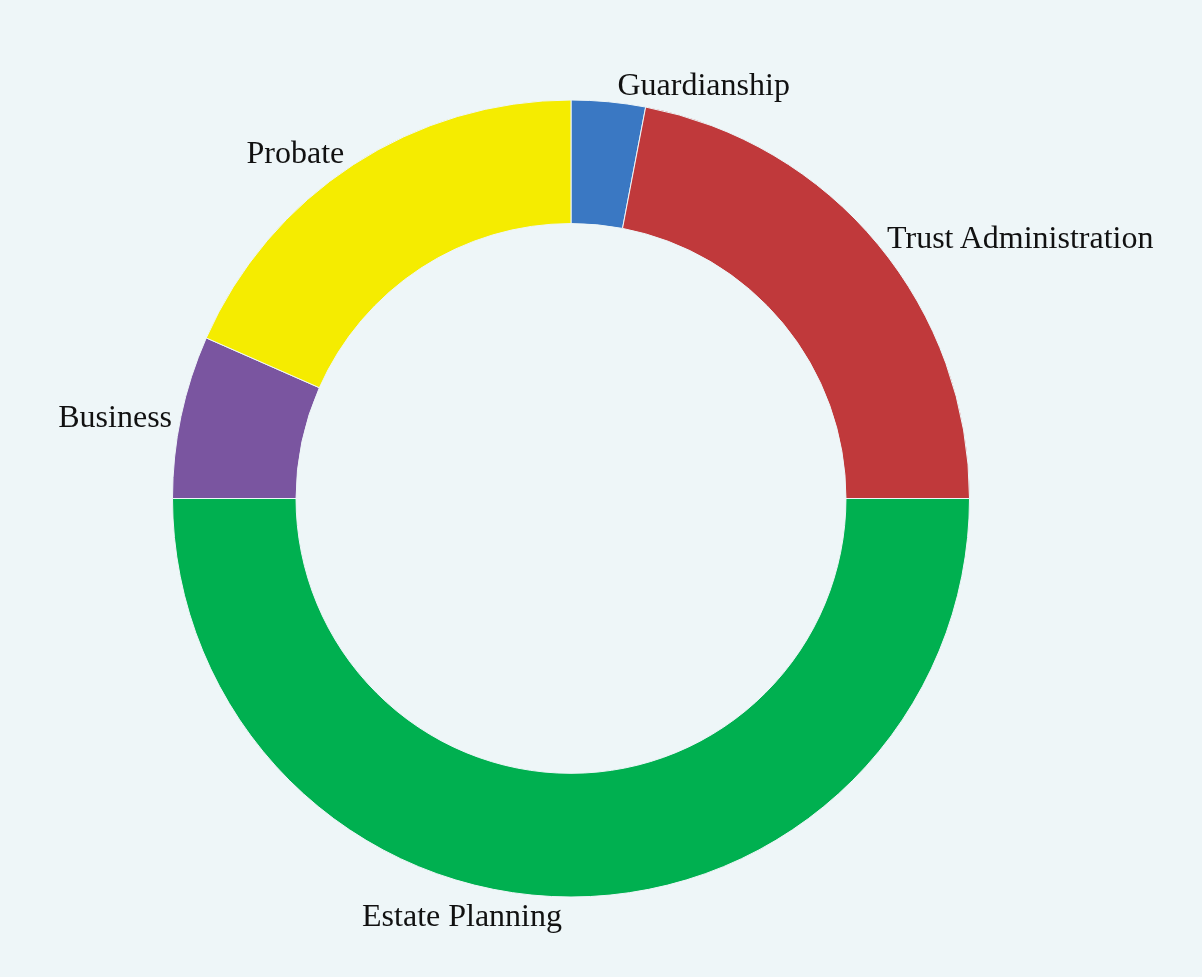  I want to click on slice-label: Business, so click(115, 415).